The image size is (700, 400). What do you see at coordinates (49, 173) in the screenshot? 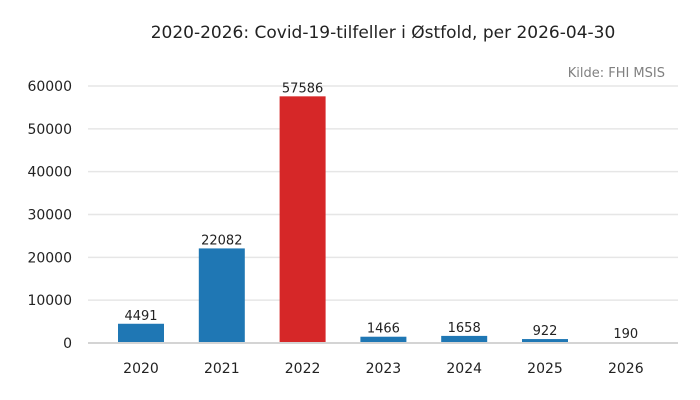
I see `y-tick-label: 40000` at bounding box center [49, 173].